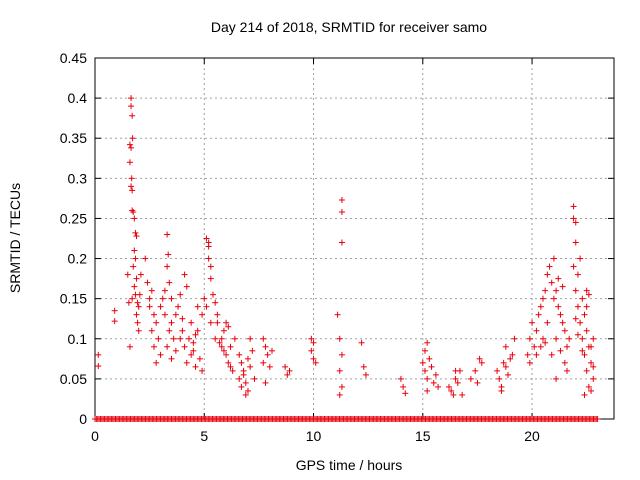  I want to click on y-axis-label: SRMTID / TECUs, so click(15, 238).